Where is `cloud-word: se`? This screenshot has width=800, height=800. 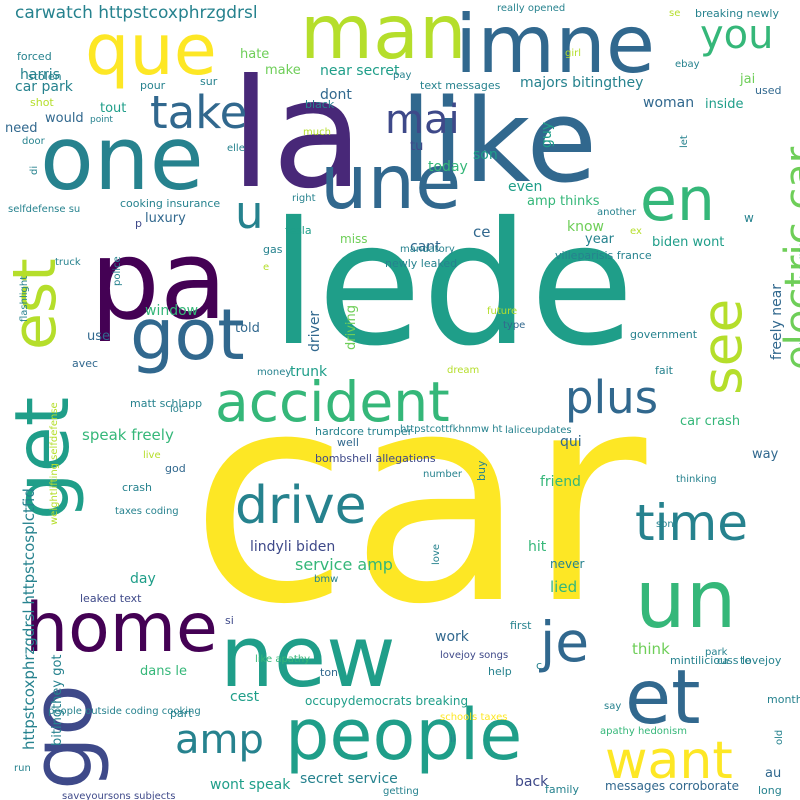 cloud-word: se is located at coordinates (675, 13).